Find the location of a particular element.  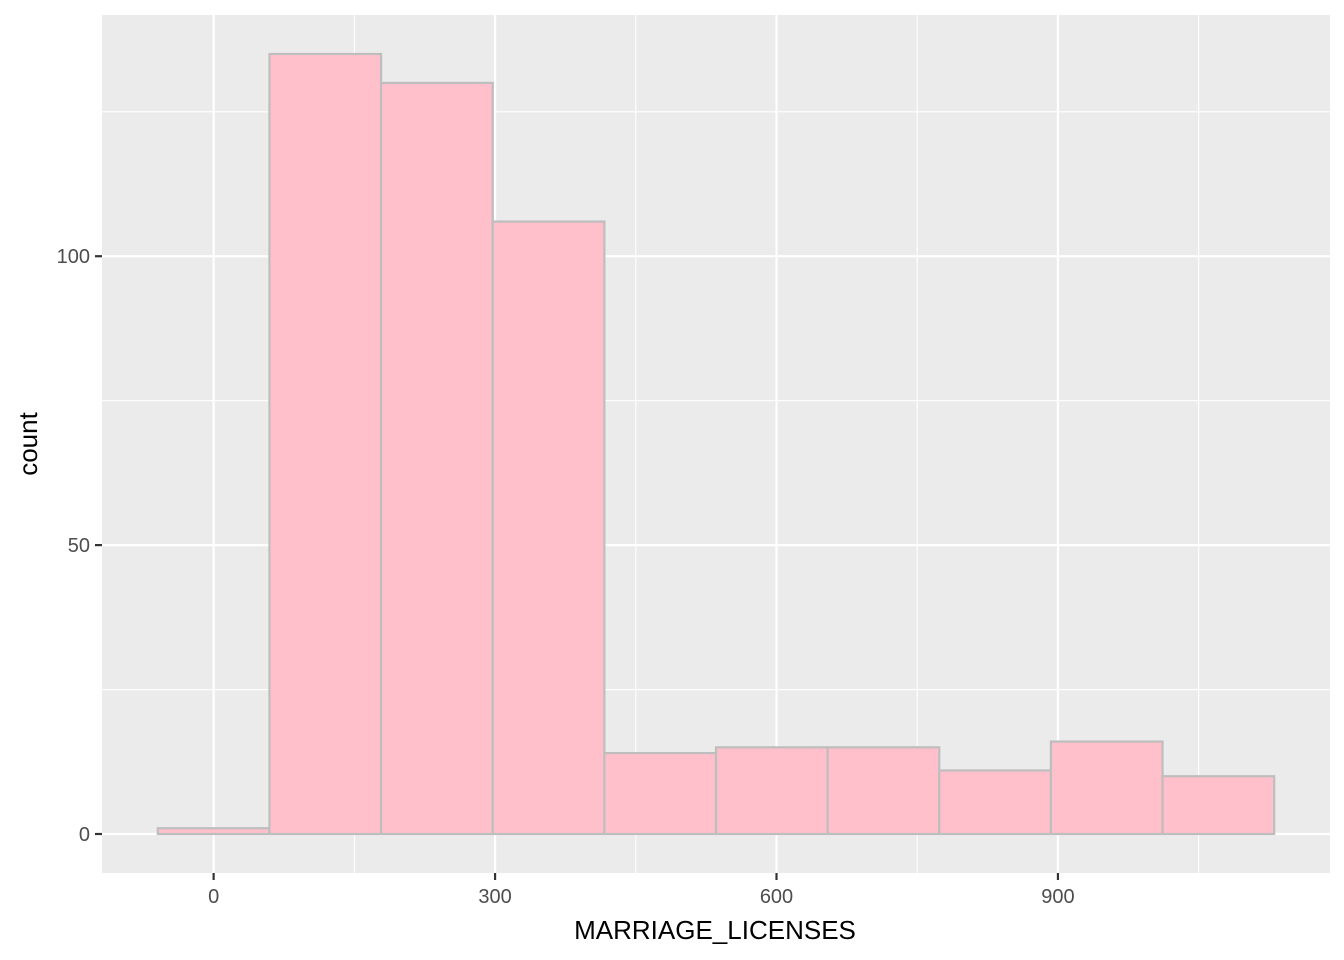

y-axis-title: count is located at coordinates (28, 443).